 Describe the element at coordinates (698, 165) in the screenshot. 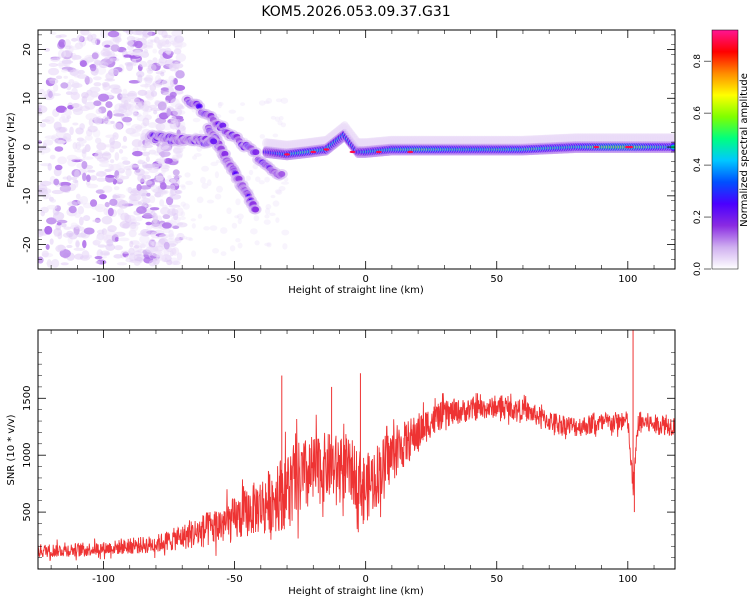

I see `colorbar-tick-label: 0.4` at that location.